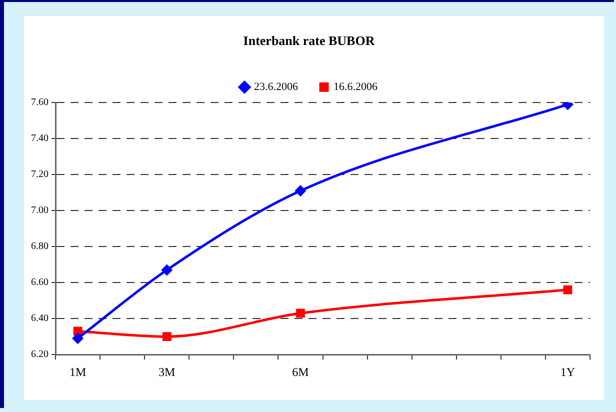 This screenshot has height=412, width=616. Describe the element at coordinates (39, 282) in the screenshot. I see `y-tick-label: 6.60` at that location.